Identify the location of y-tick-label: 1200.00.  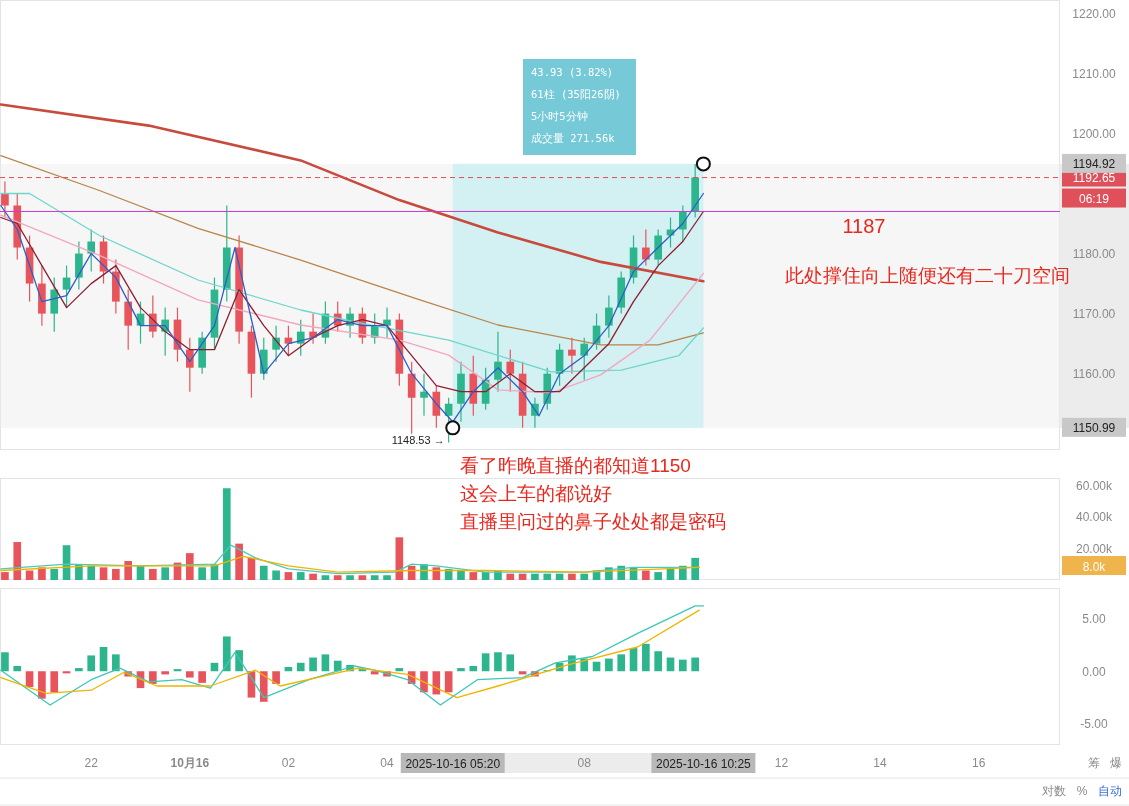
(1094, 133).